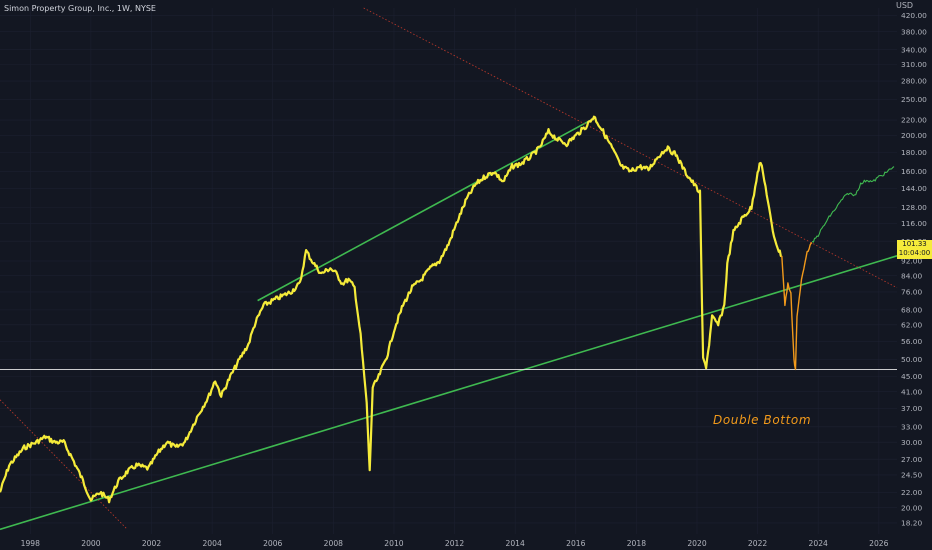 Image resolution: width=932 pixels, height=550 pixels. Describe the element at coordinates (914, 253) in the screenshot. I see `bar-countdown: 10:04:00` at that location.